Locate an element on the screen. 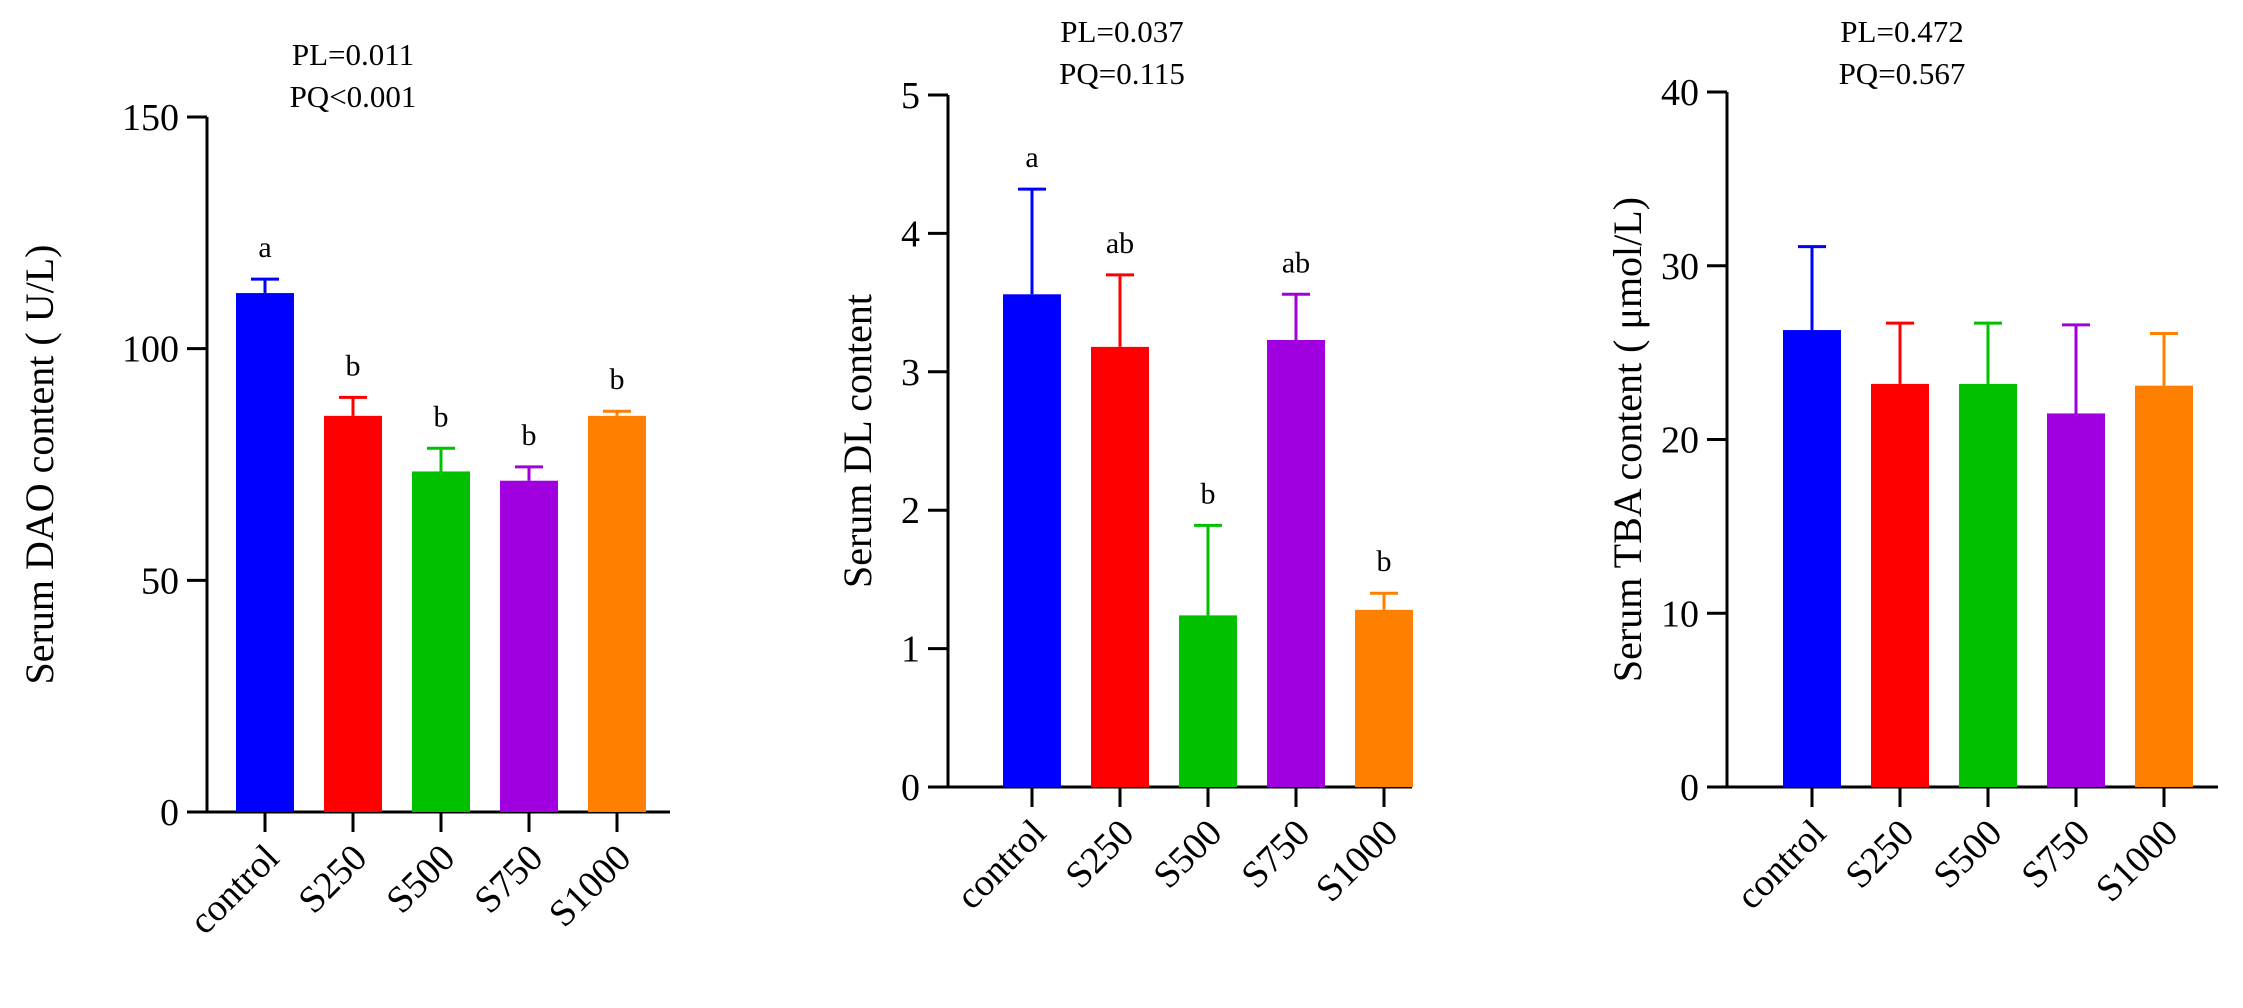  stat-label: PQ<0.001 is located at coordinates (353, 96).